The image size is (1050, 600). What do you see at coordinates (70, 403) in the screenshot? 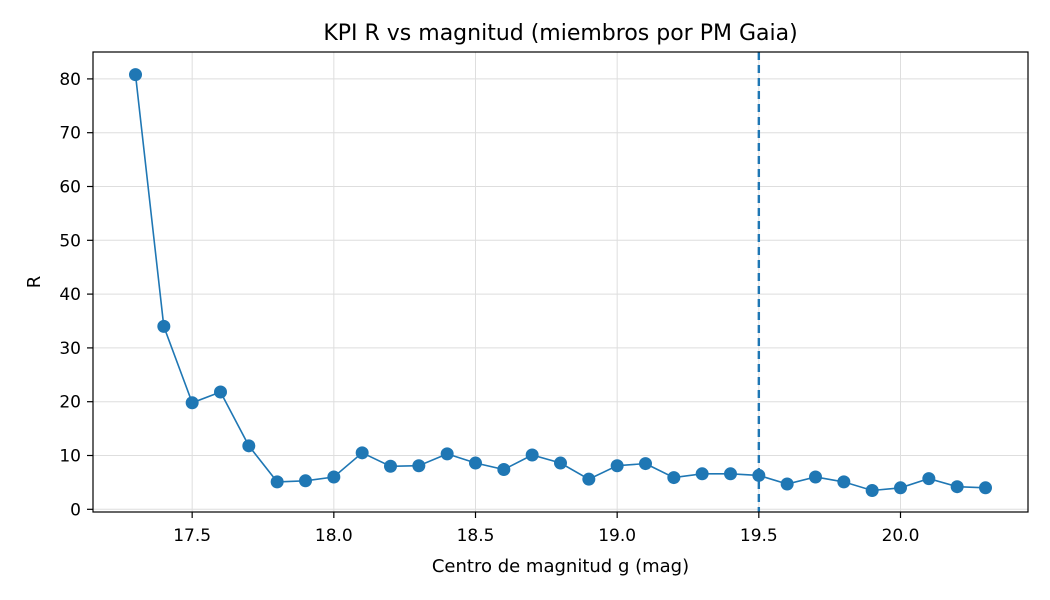
I see `y-tick-label: 20` at bounding box center [70, 403].